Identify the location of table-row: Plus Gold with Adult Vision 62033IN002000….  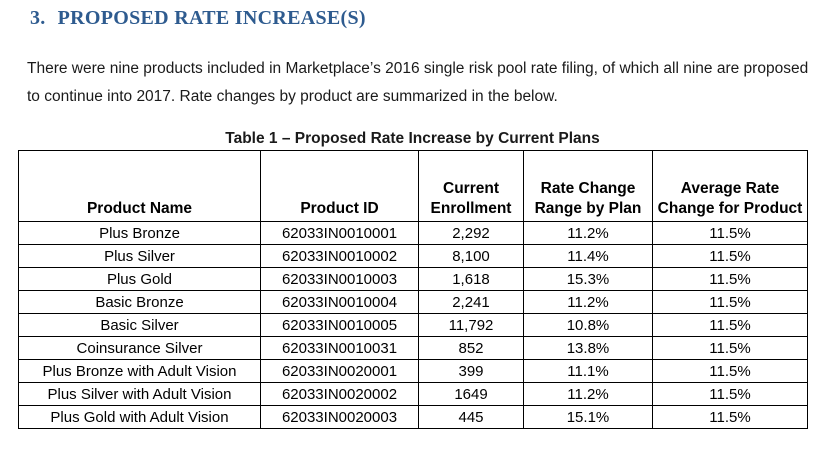
(413, 417).